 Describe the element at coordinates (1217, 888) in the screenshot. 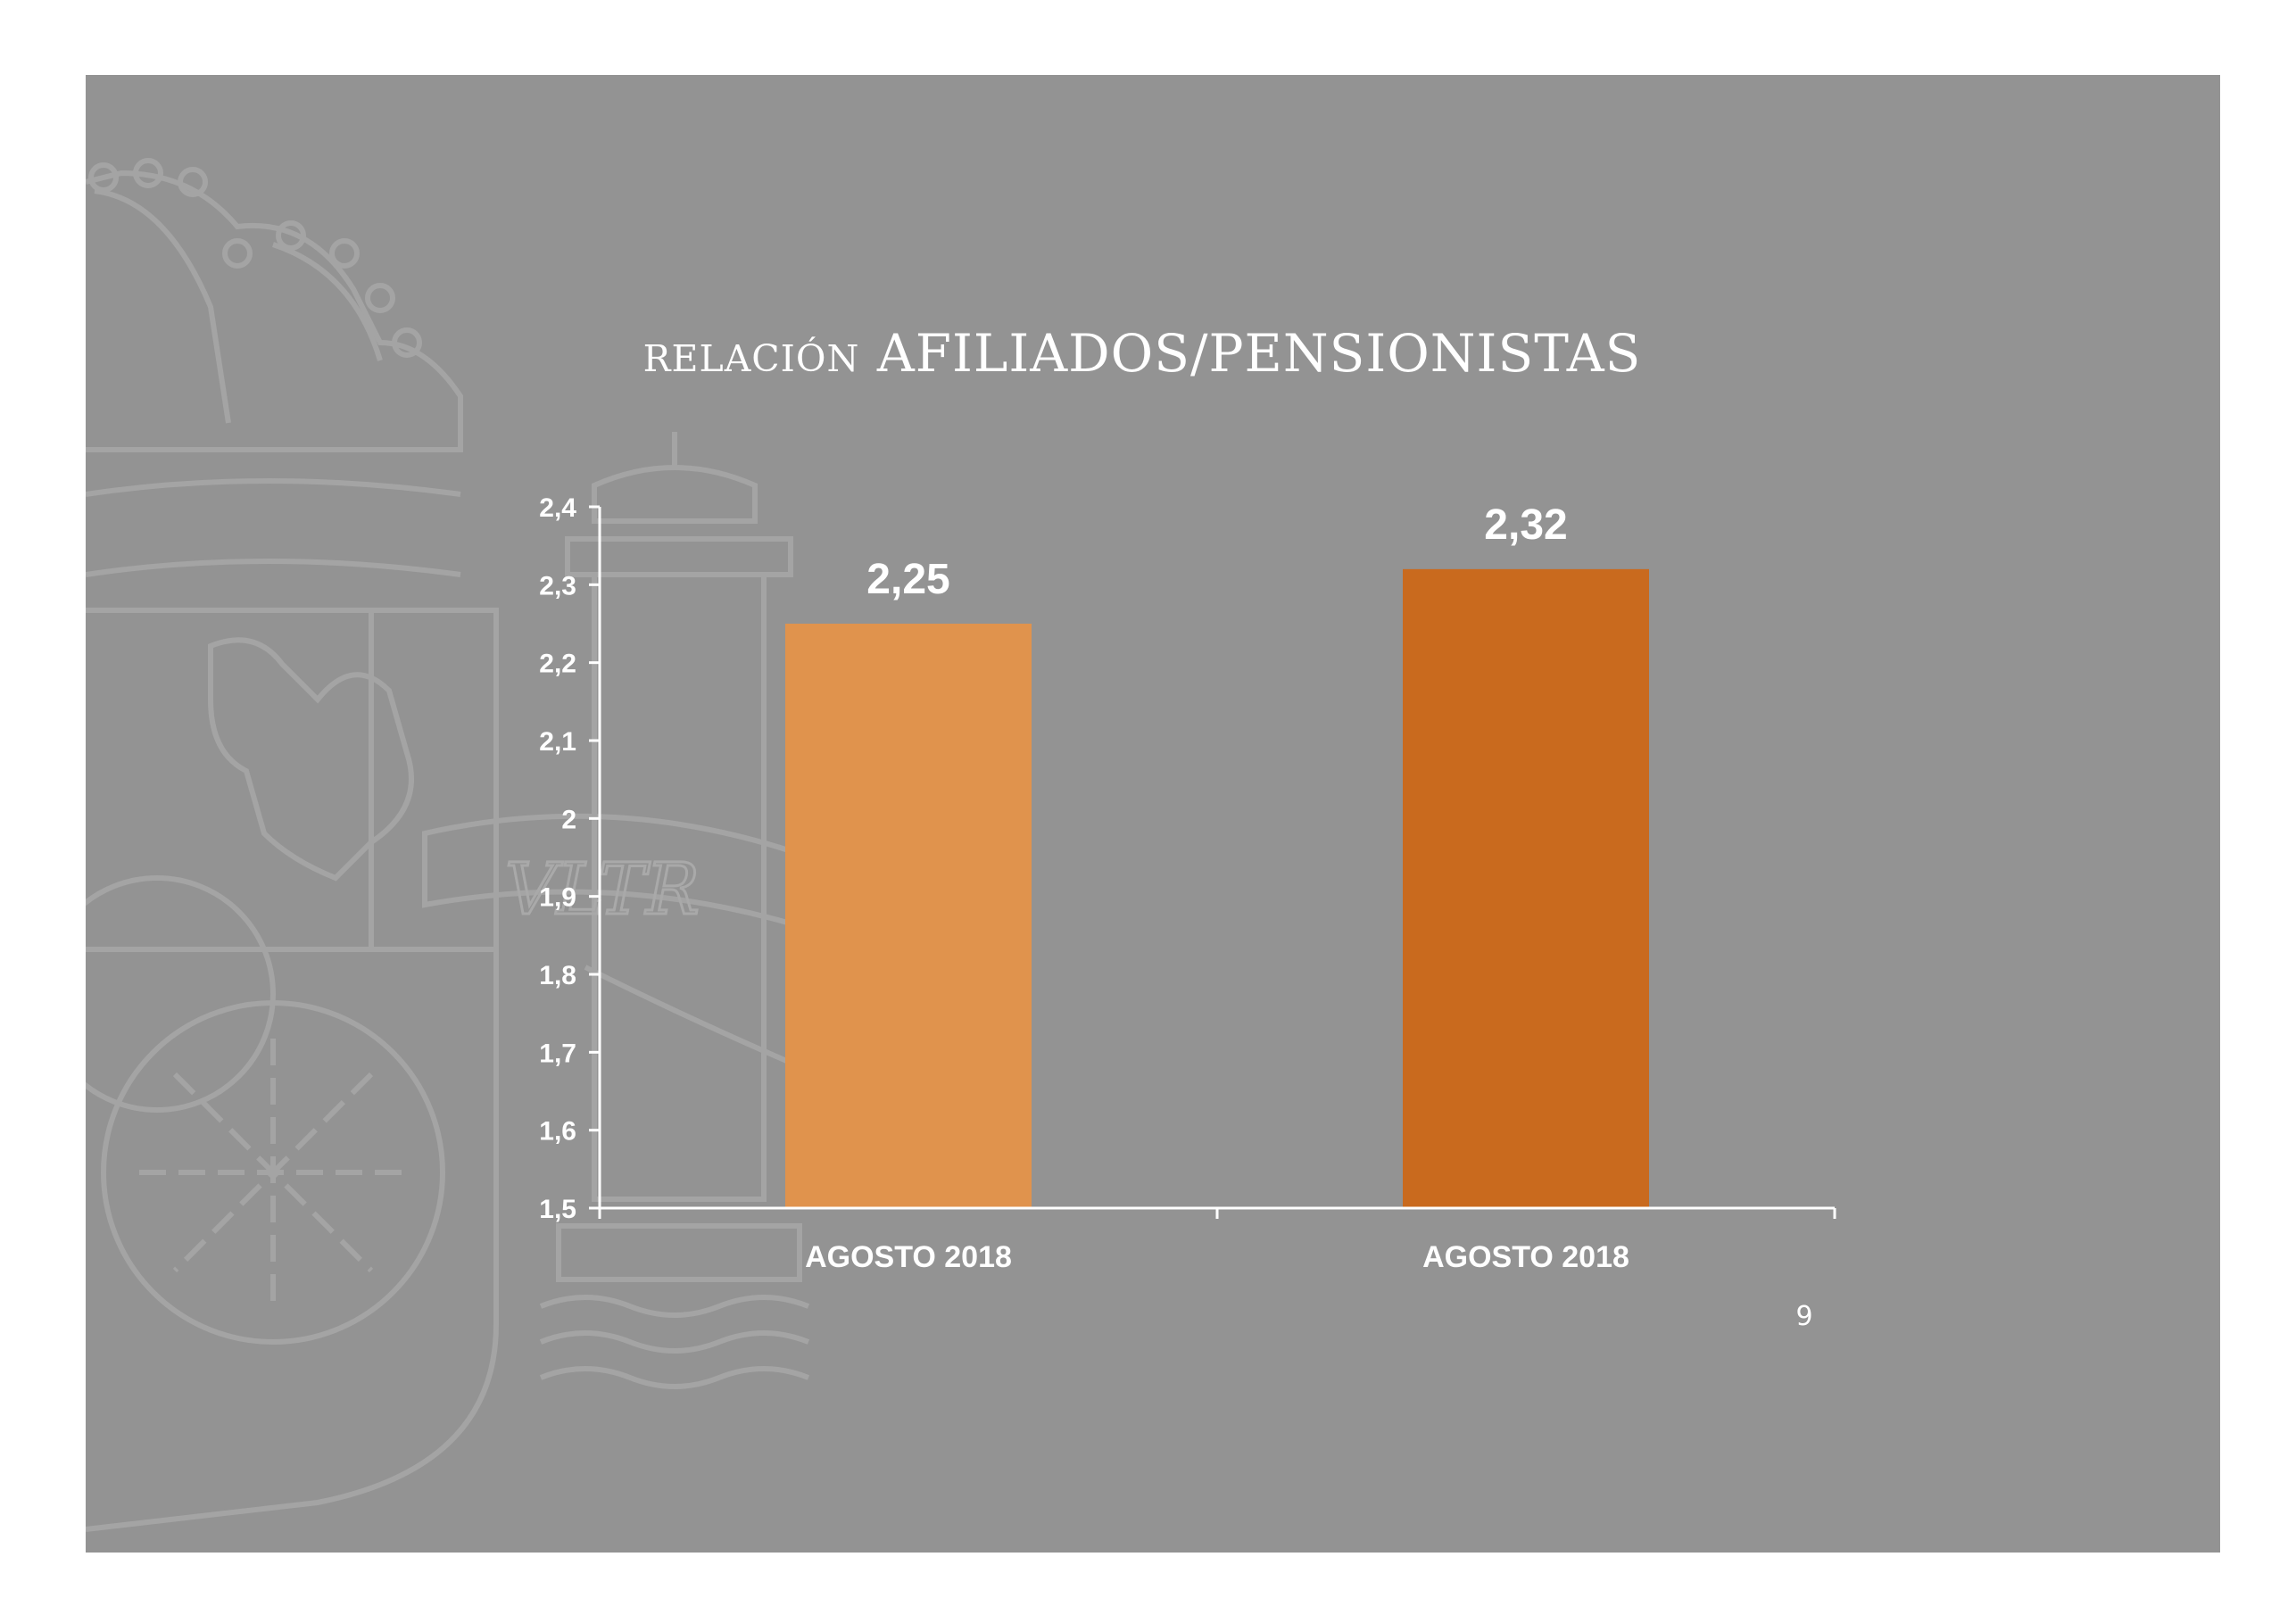

I see `bars-group` at that location.